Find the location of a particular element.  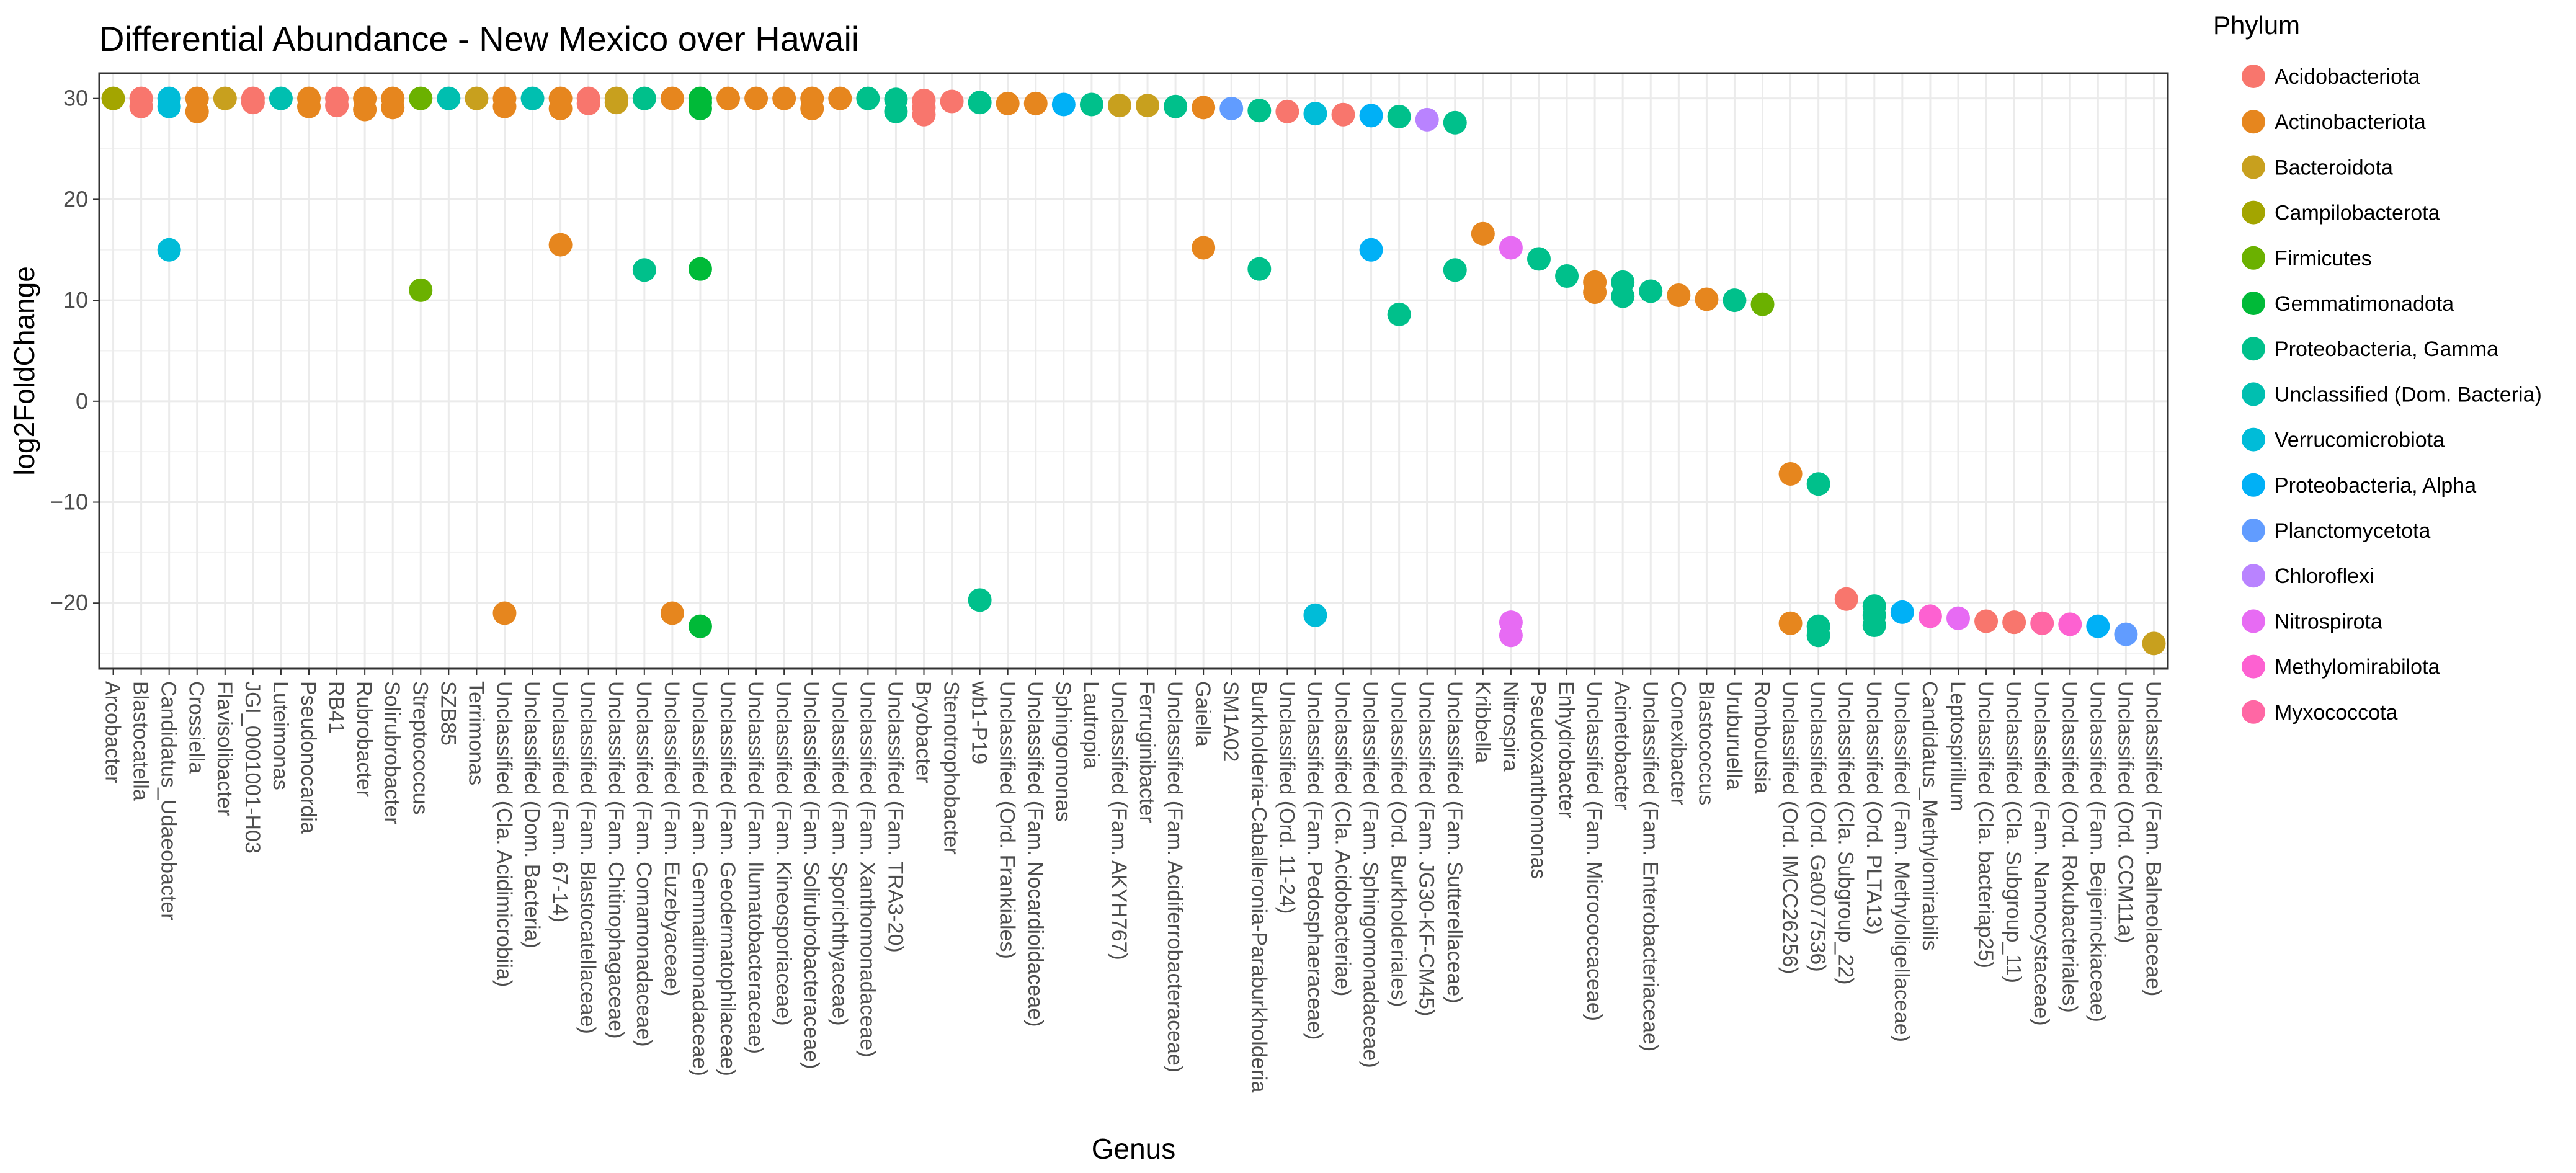

x-tick-label: Unclassified (Fam. Kineosporiaceae) is located at coordinates (783, 853).